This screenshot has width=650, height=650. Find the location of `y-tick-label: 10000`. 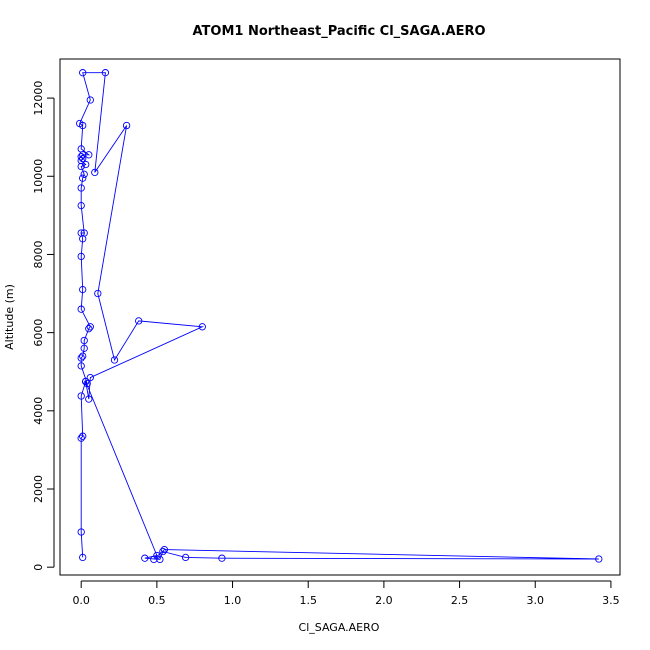

y-tick-label: 10000 is located at coordinates (38, 176).